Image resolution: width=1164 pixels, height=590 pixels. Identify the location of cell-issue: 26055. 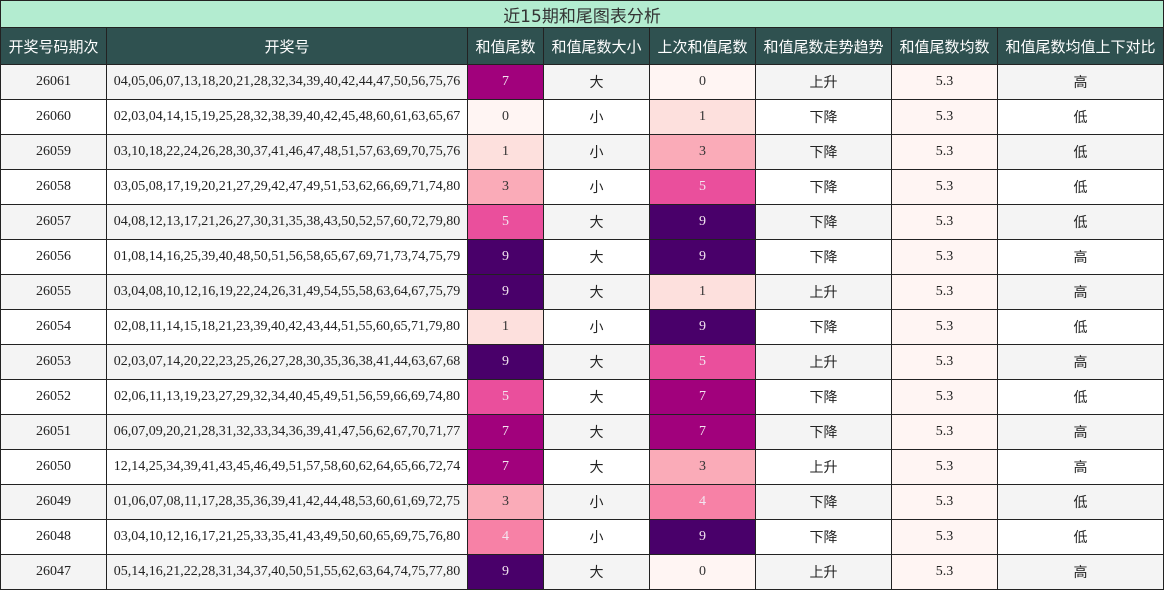
(53, 292).